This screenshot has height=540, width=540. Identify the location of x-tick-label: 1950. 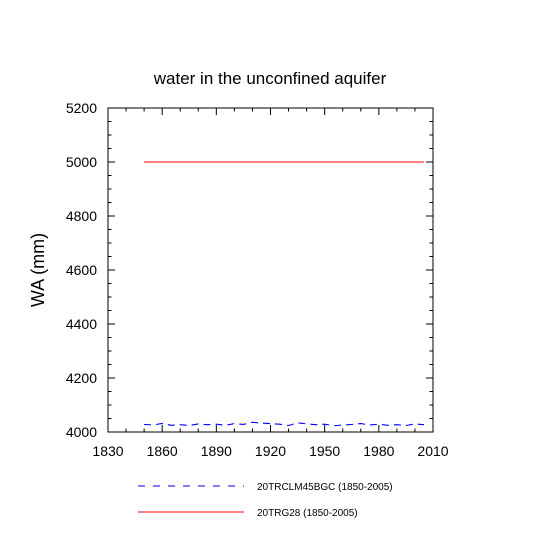
(324, 451).